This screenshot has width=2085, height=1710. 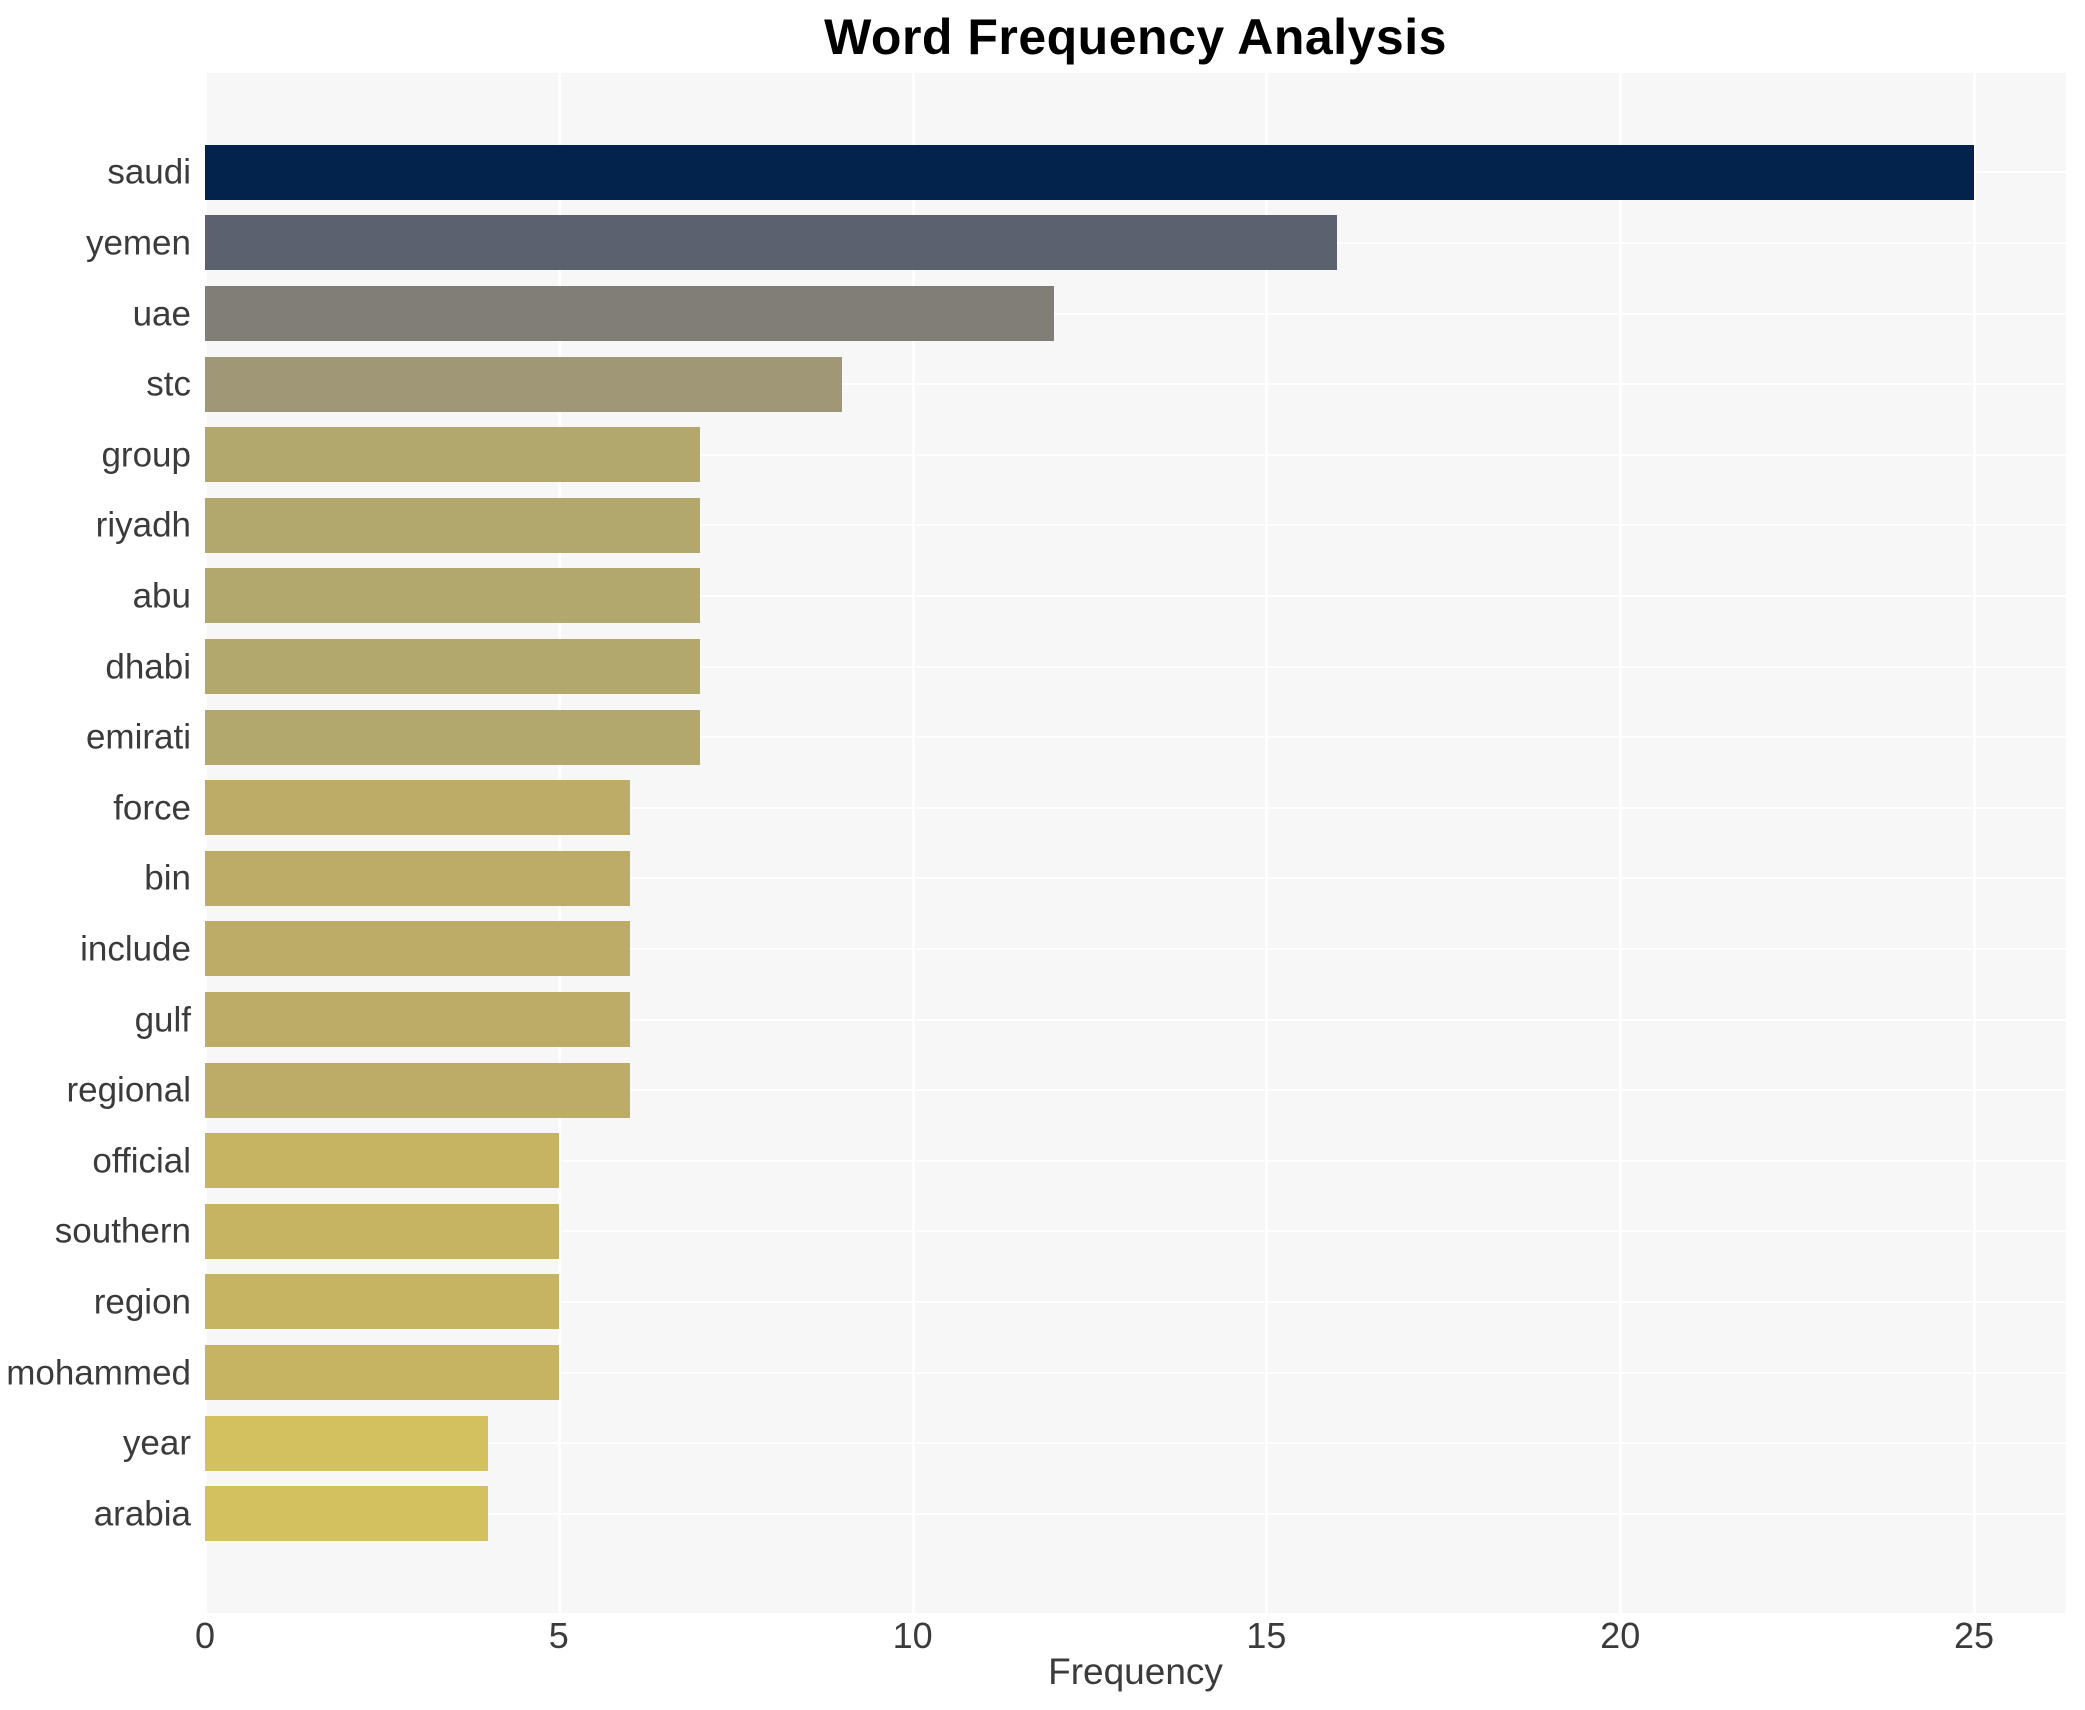 I want to click on x-tick-15: 15, so click(x=1266, y=1635).